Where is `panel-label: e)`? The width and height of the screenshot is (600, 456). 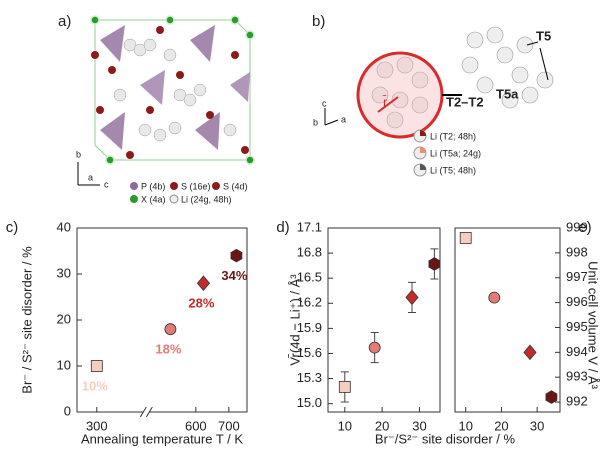
panel-label: e) is located at coordinates (584, 227).